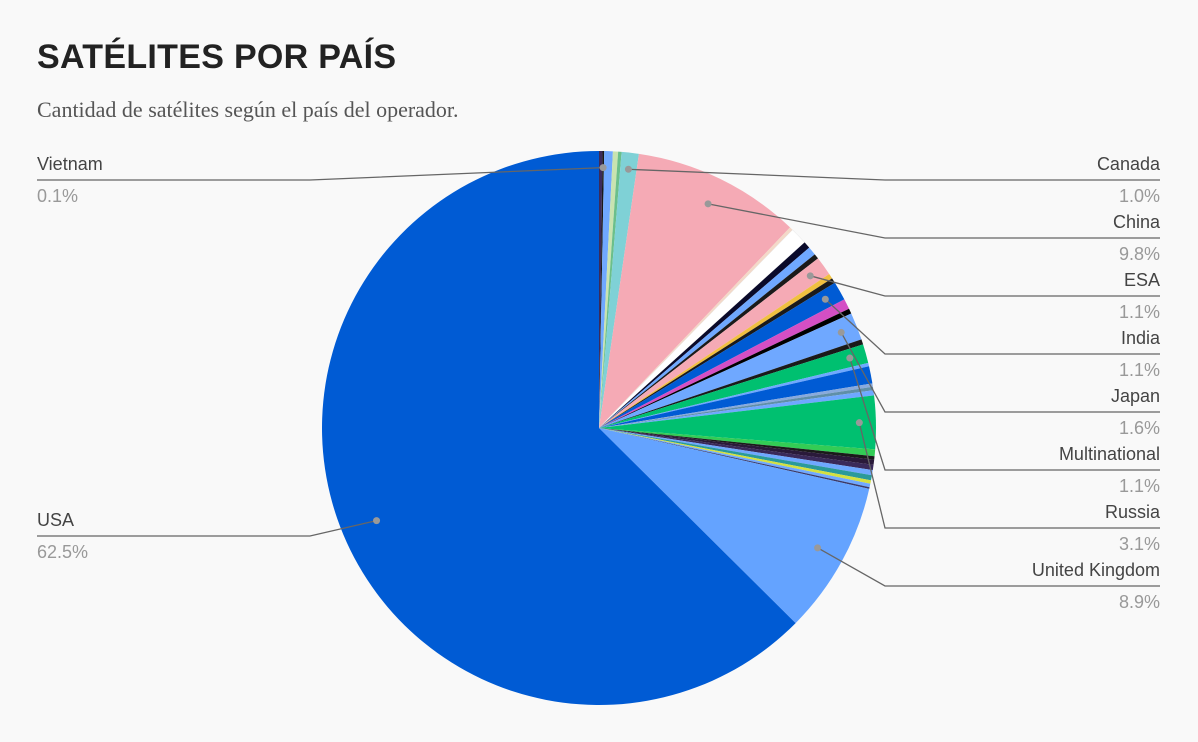 This screenshot has height=742, width=1198. I want to click on label-name-esa: ESA, so click(1142, 280).